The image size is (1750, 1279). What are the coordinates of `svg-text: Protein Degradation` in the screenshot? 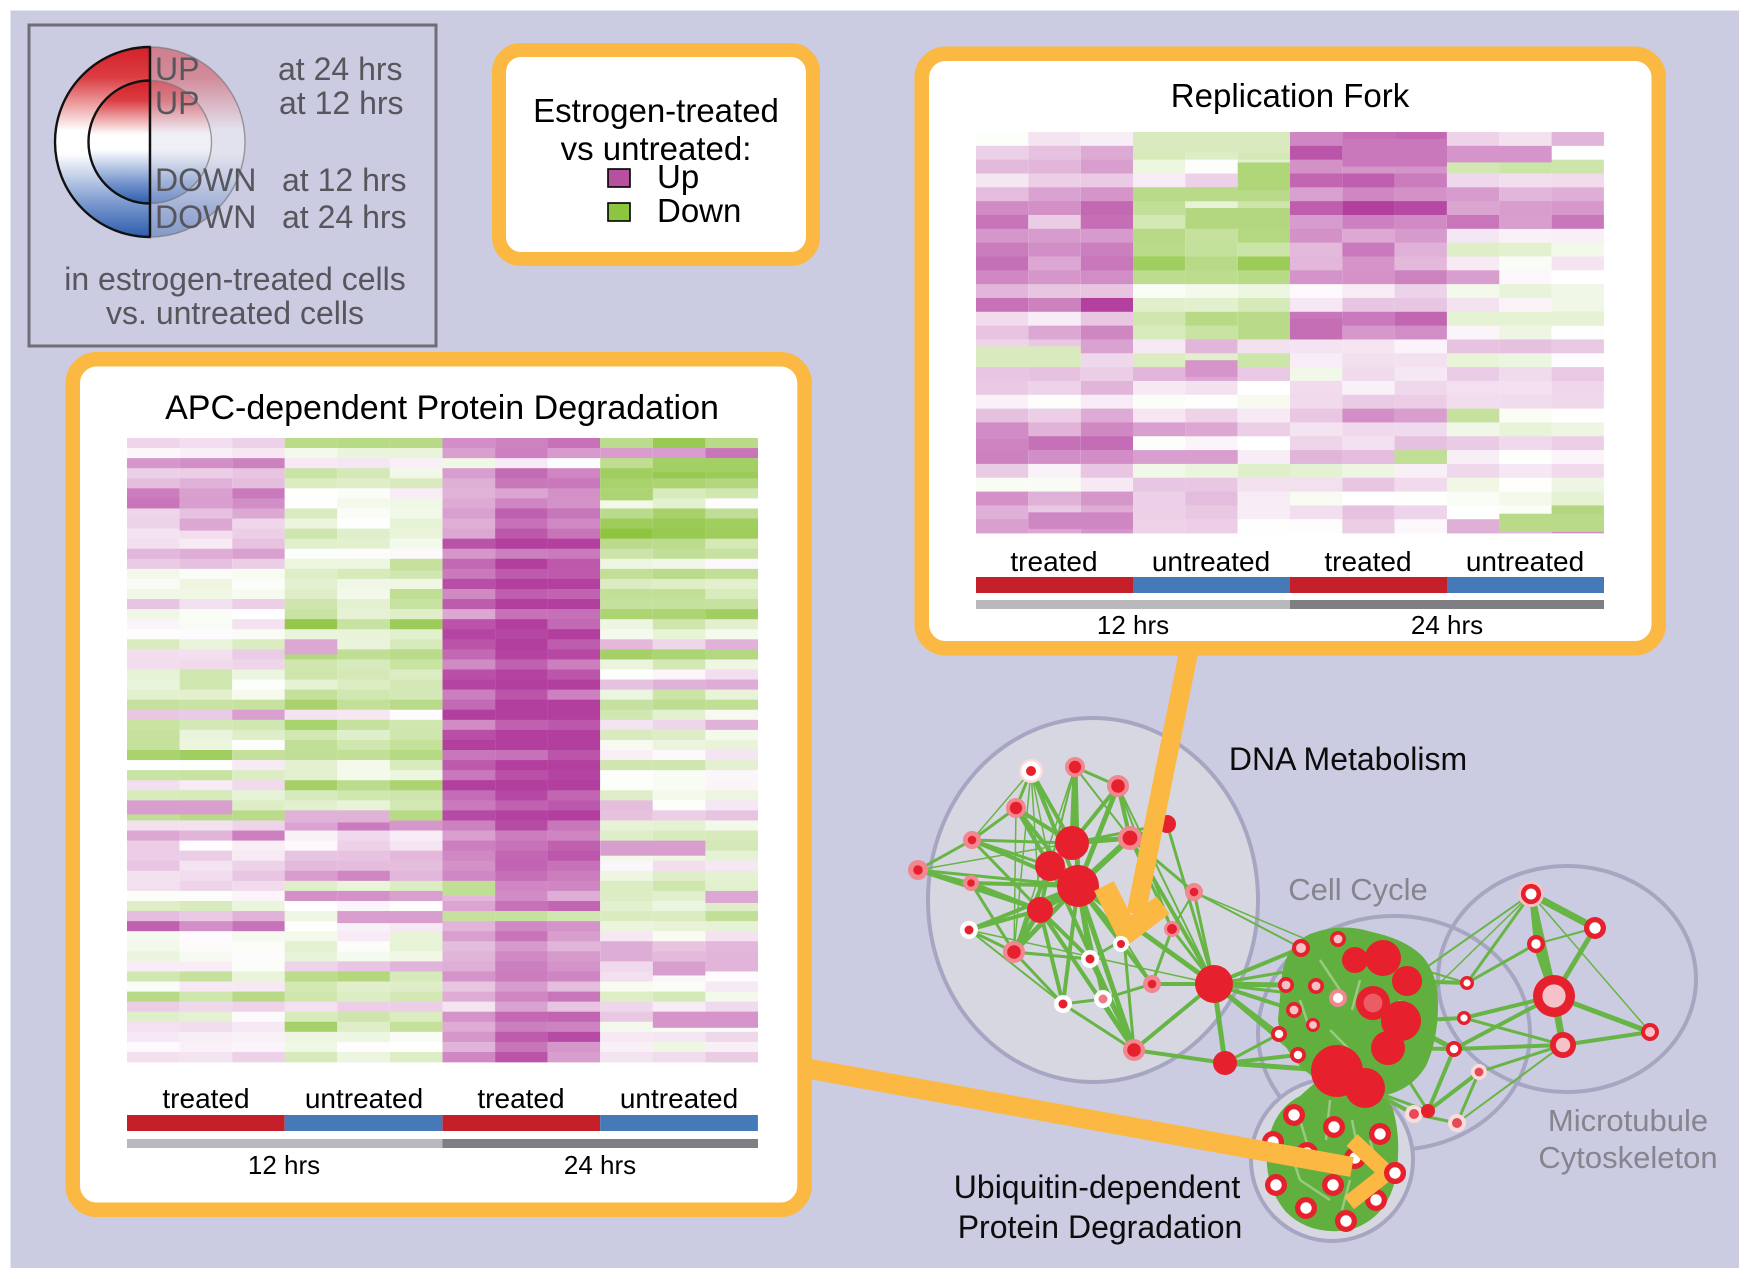 It's located at (1100, 1227).